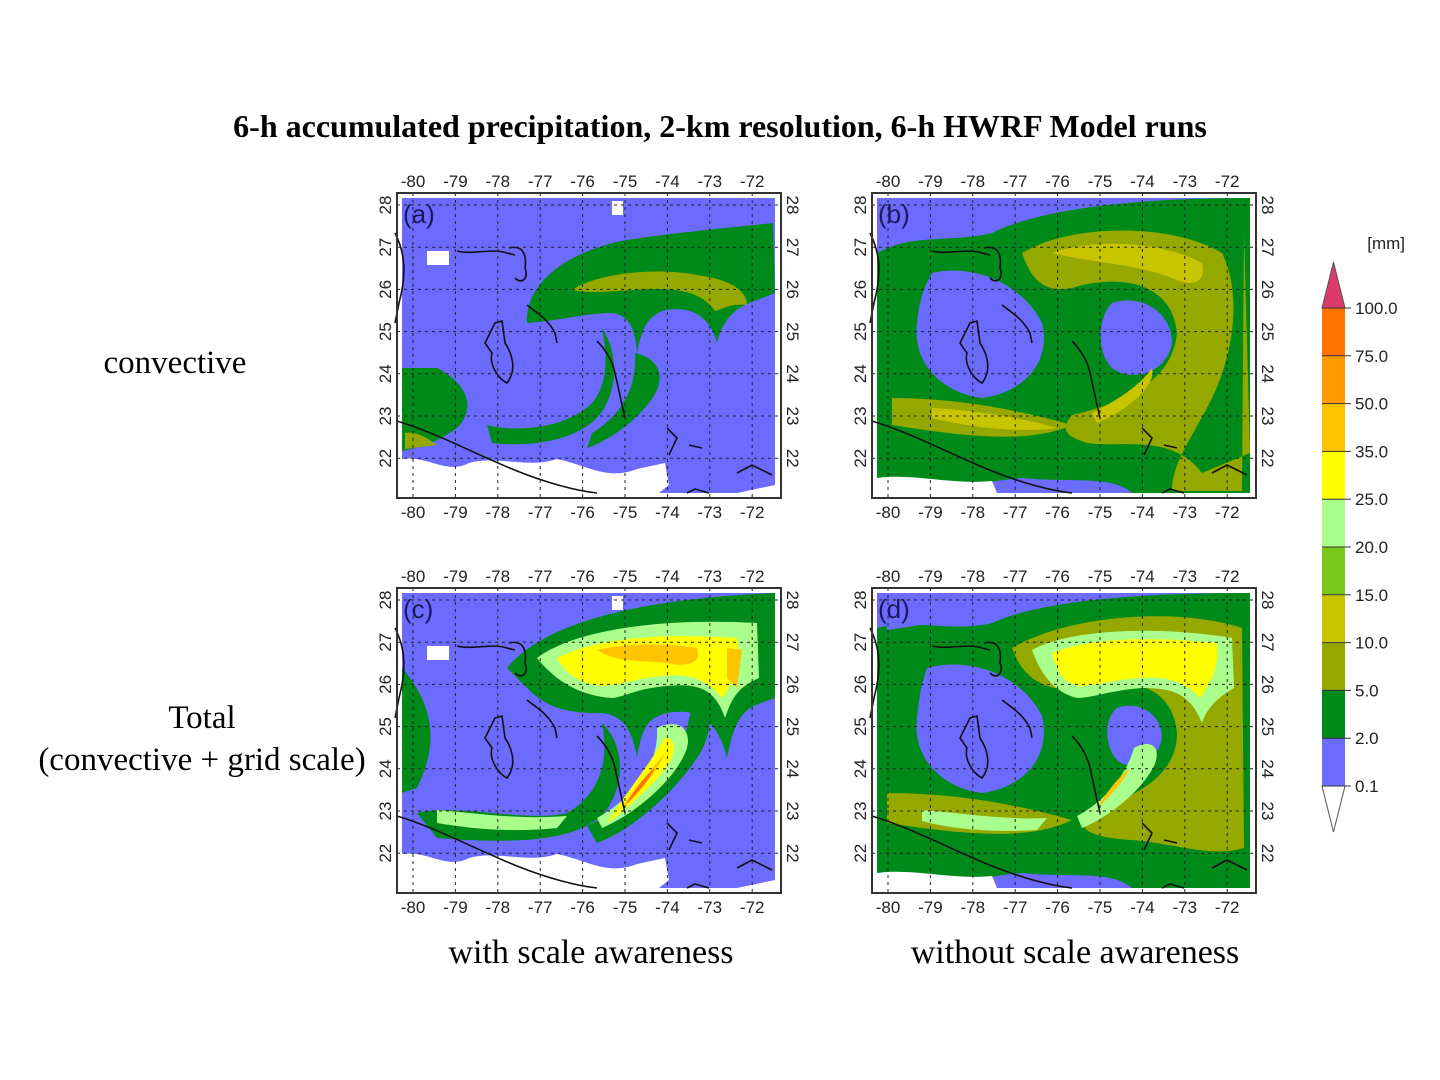  What do you see at coordinates (418, 609) in the screenshot?
I see `panel-label: (c)` at bounding box center [418, 609].